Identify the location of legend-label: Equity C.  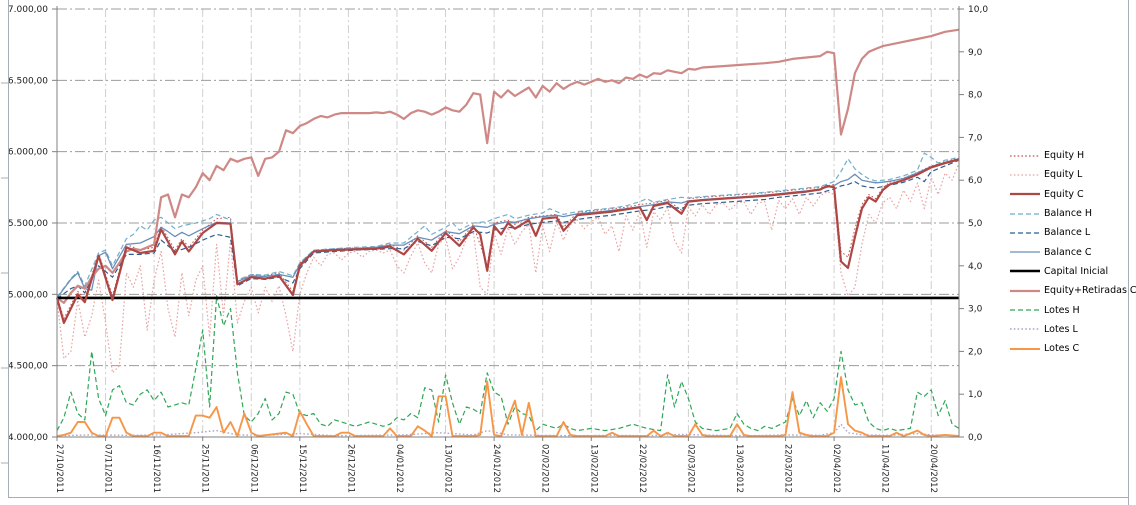
(1064, 194).